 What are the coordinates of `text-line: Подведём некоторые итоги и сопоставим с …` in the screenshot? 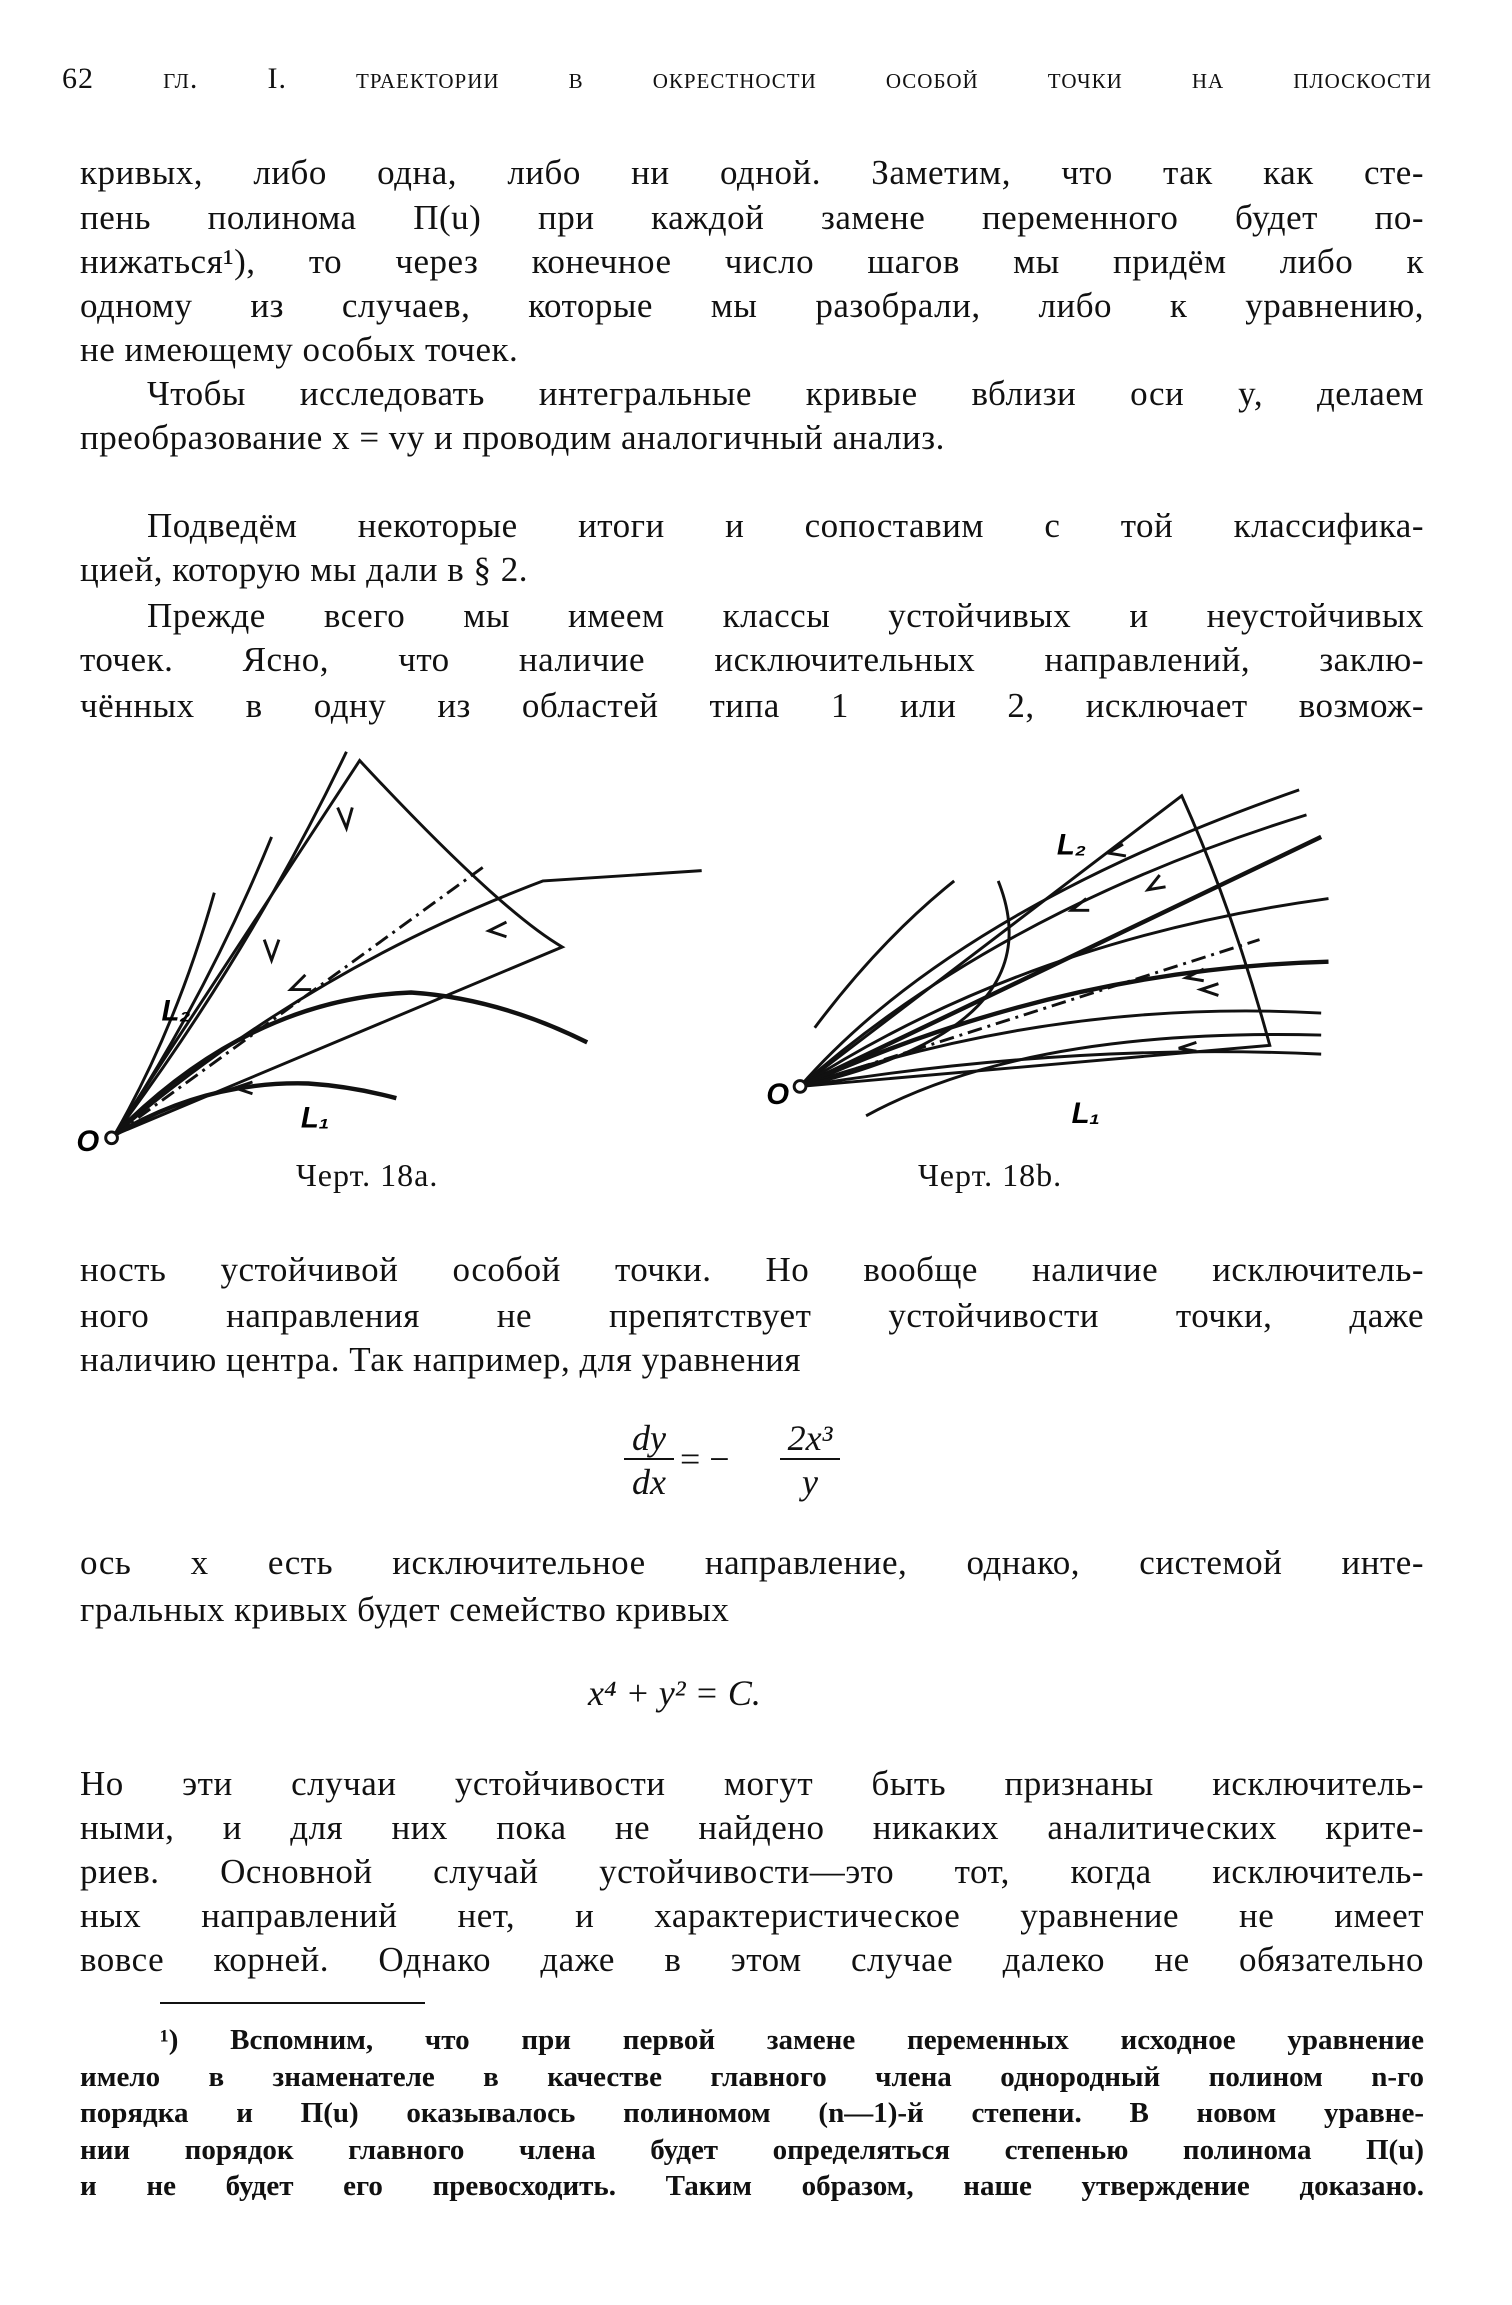 It's located at (785, 525).